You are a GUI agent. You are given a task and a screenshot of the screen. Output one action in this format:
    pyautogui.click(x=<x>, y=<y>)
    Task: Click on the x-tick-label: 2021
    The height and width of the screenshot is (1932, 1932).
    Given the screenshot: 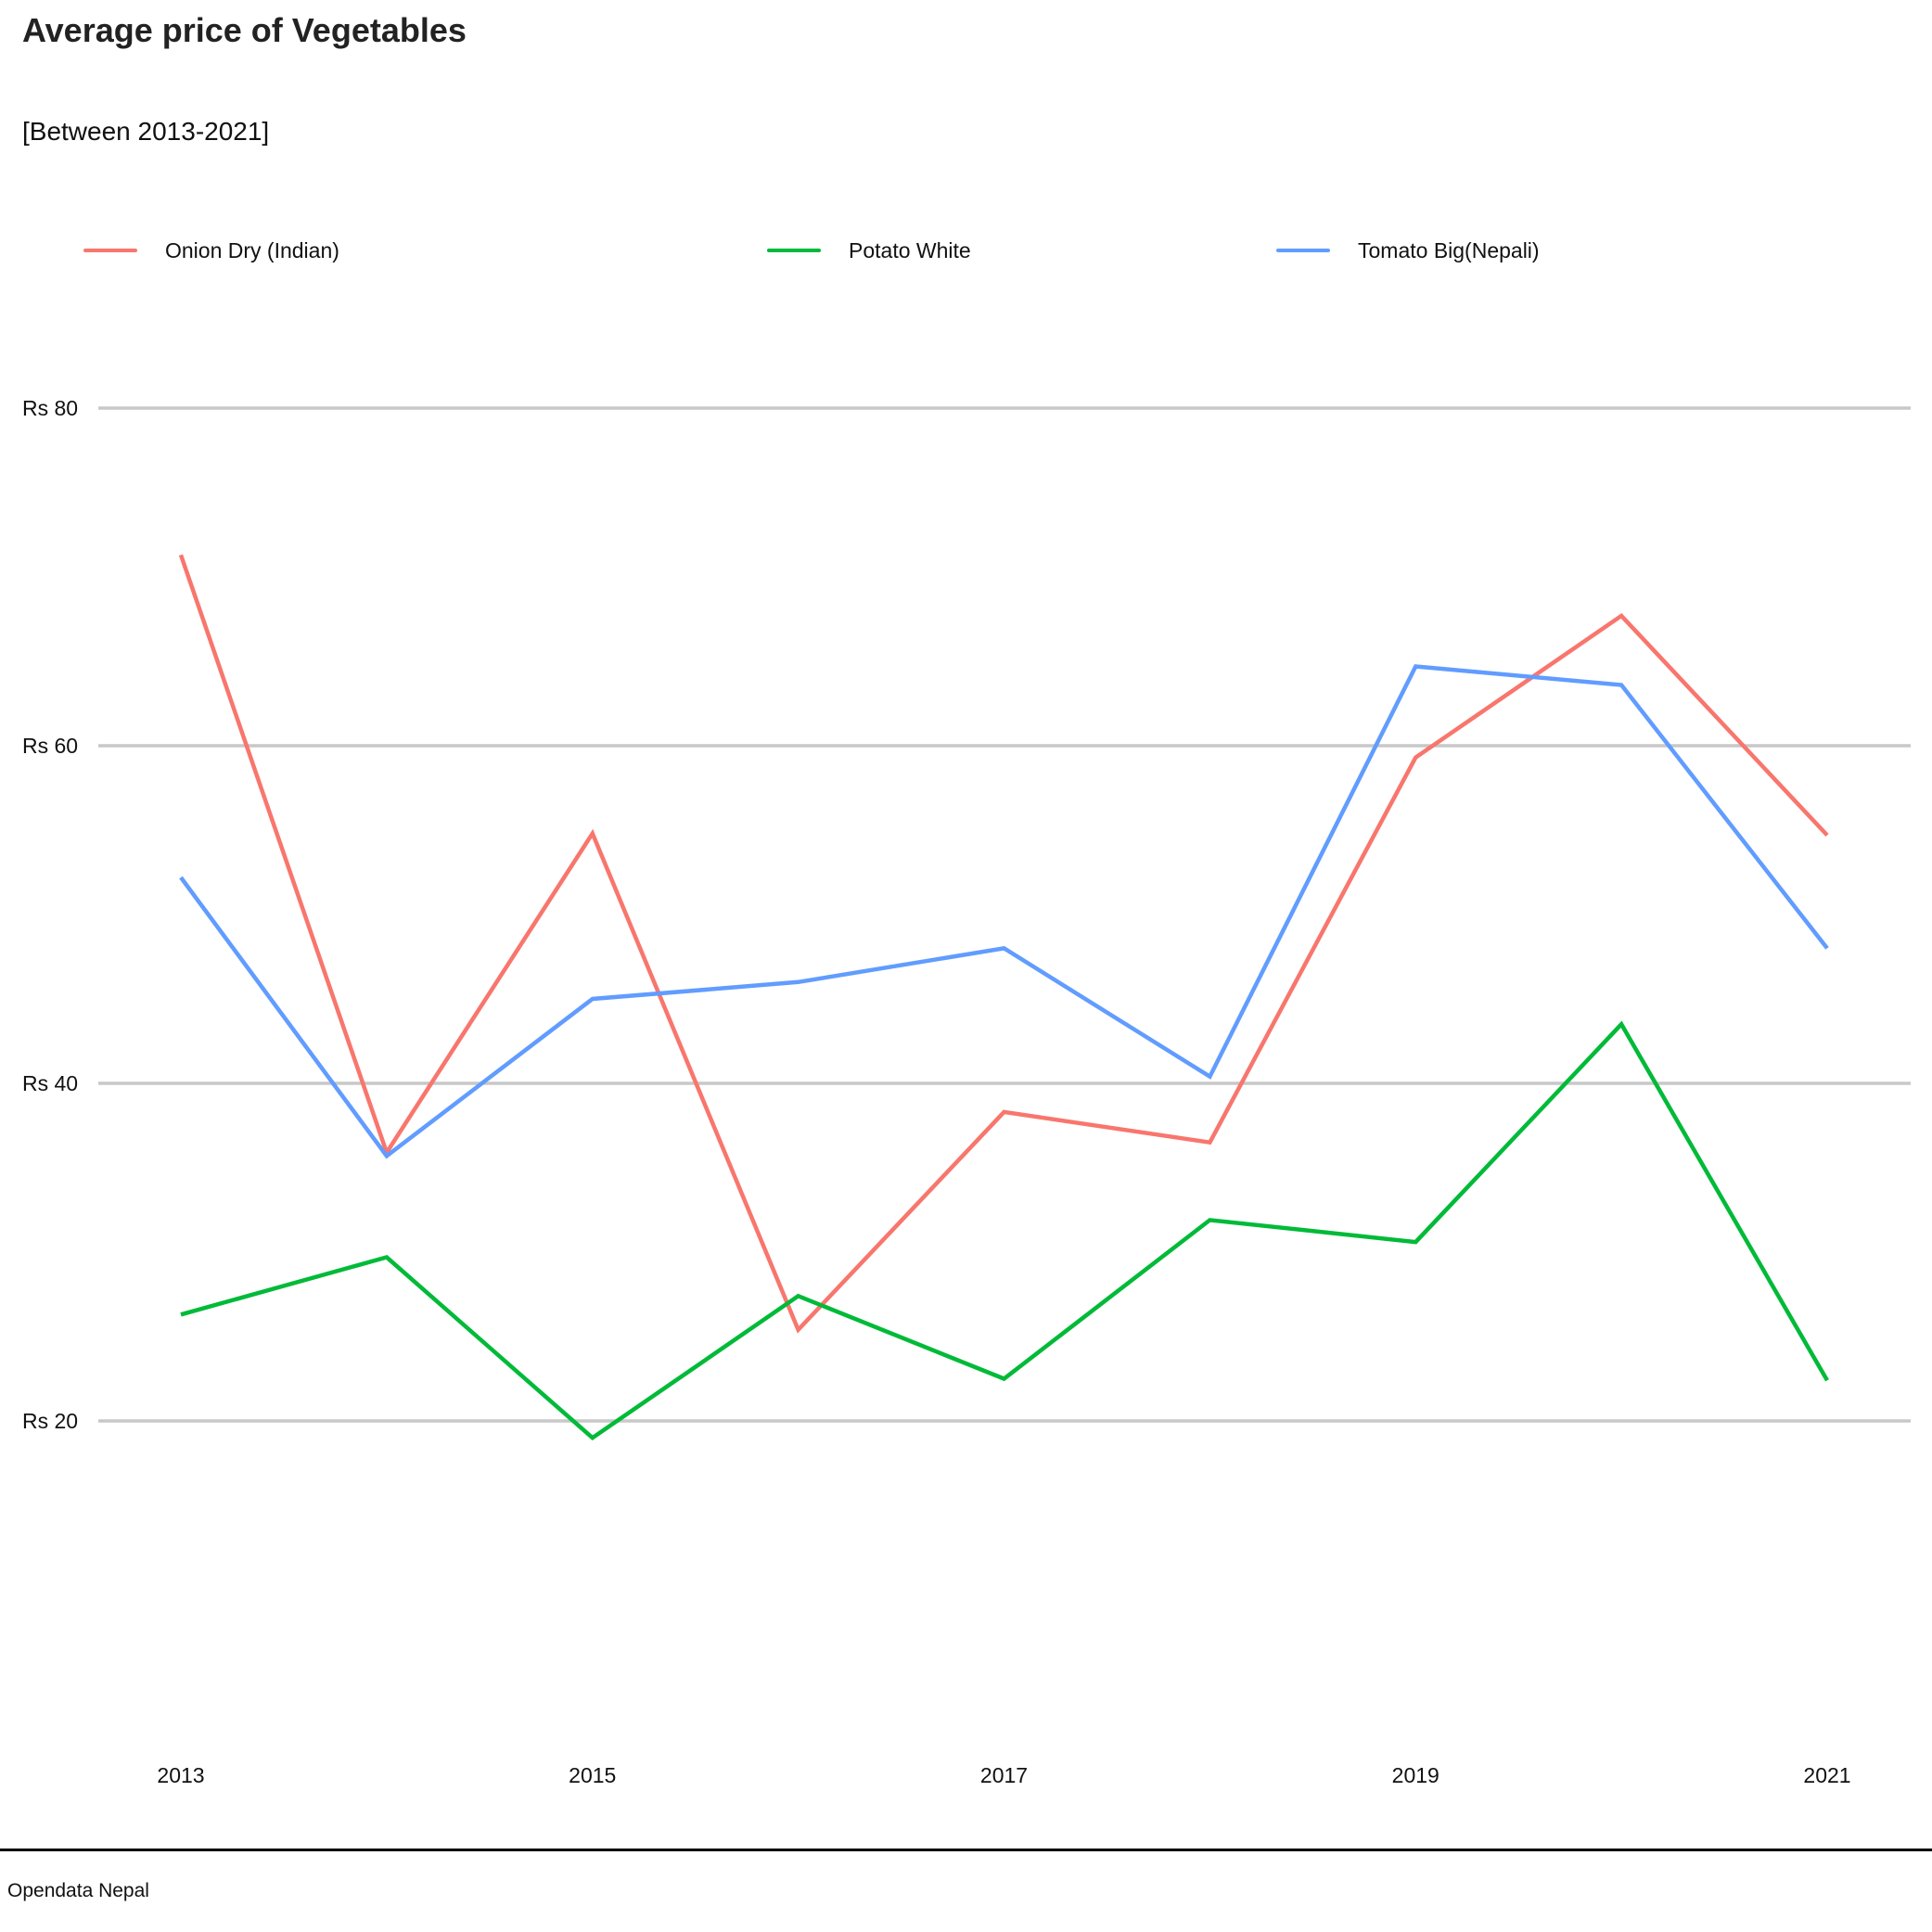 What is the action you would take?
    pyautogui.click(x=1826, y=1775)
    